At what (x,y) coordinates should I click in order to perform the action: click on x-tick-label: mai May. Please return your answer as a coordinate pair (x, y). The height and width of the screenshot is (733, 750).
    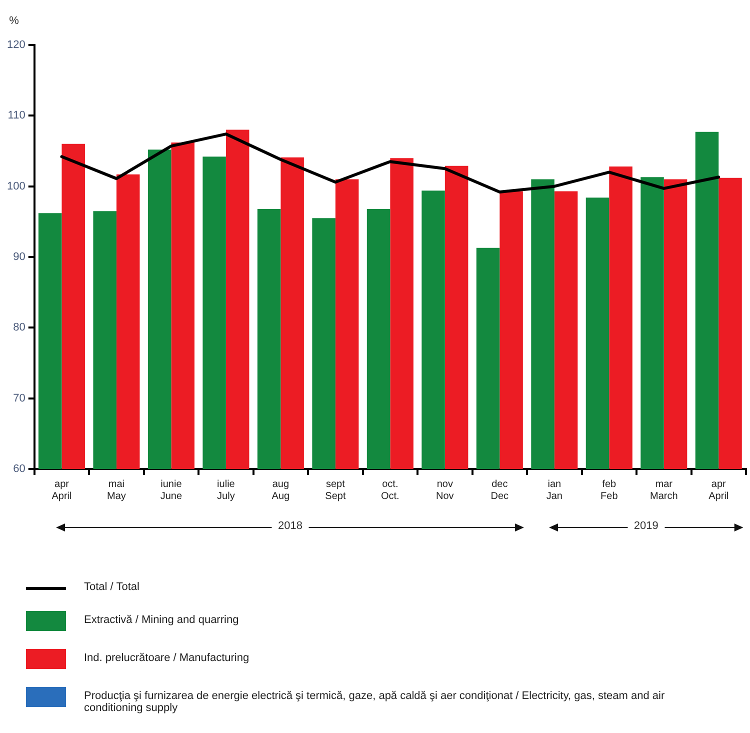
    Looking at the image, I should click on (116, 490).